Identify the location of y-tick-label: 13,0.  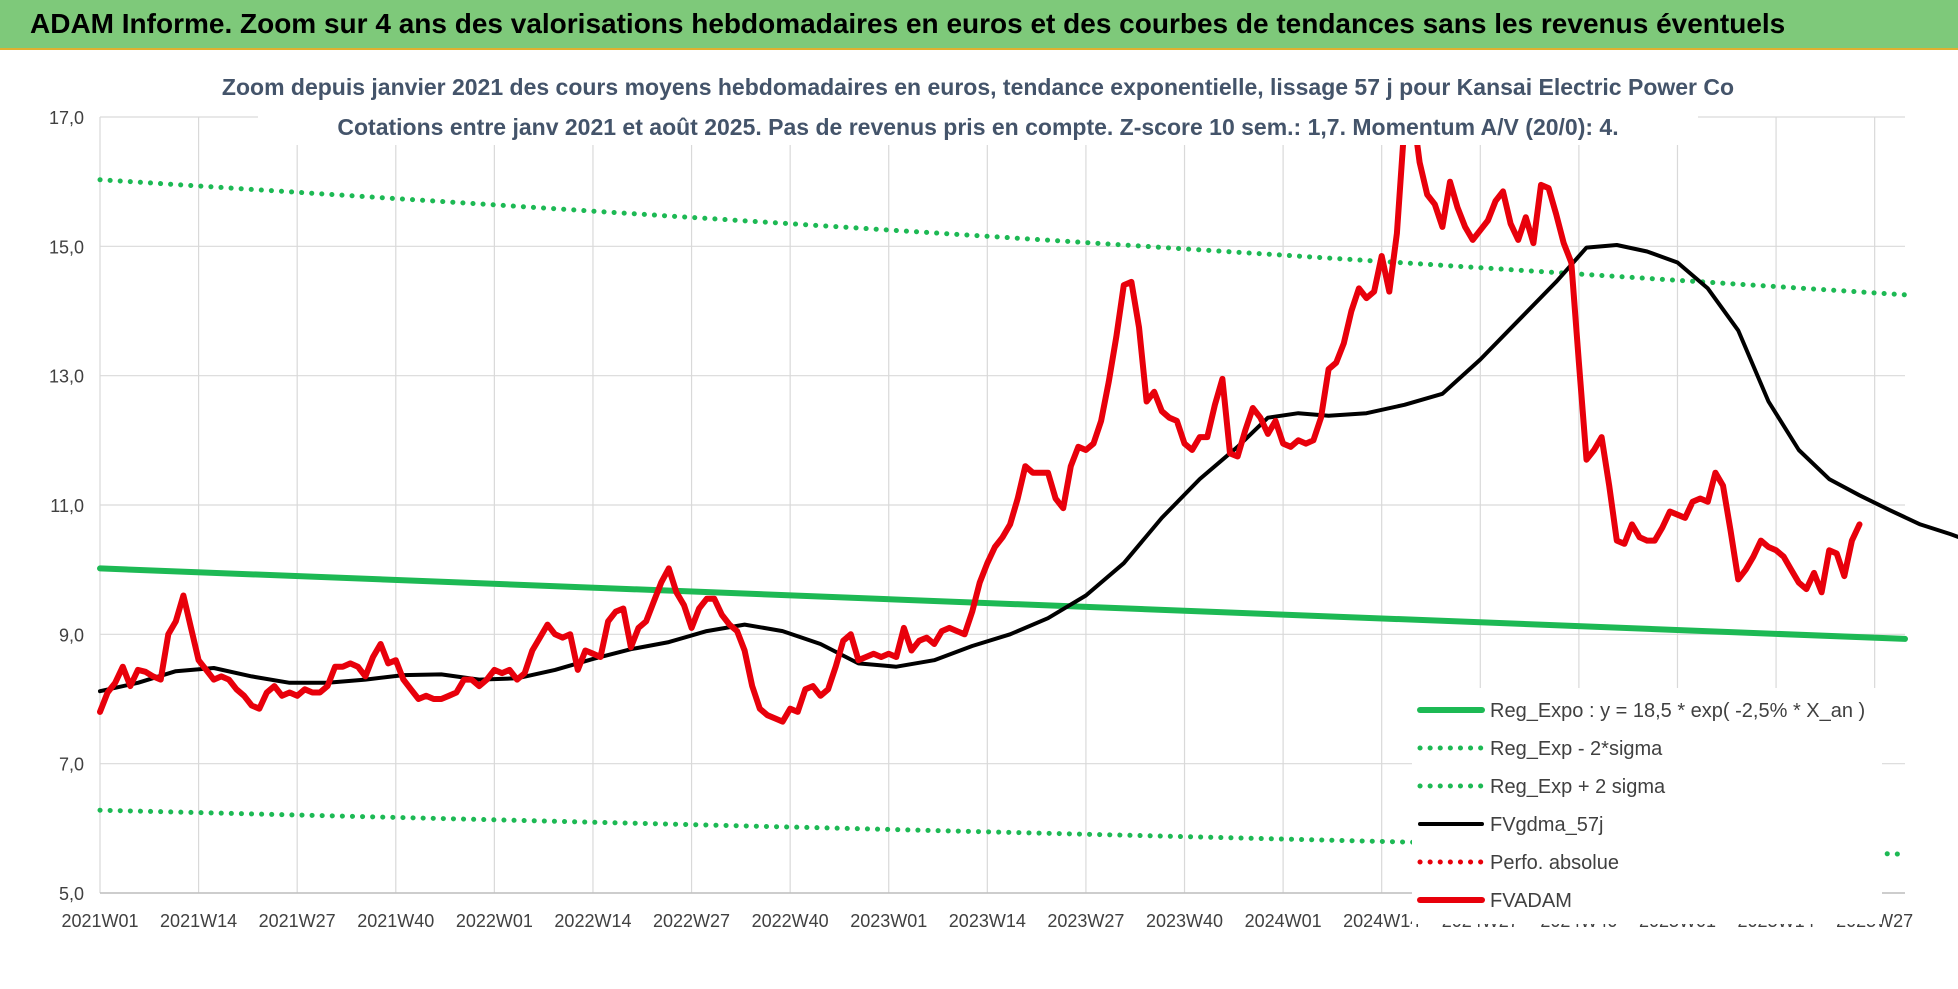
(66, 377).